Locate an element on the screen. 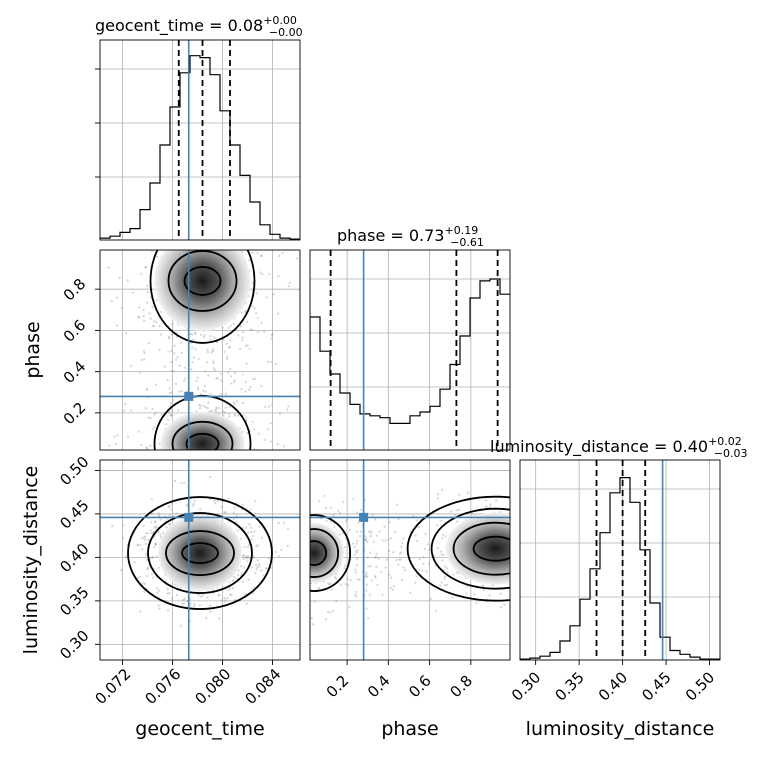 This screenshot has width=760, height=764. panel-phase-hist: phase = 0.73+0.19 −0.61 is located at coordinates (410, 337).